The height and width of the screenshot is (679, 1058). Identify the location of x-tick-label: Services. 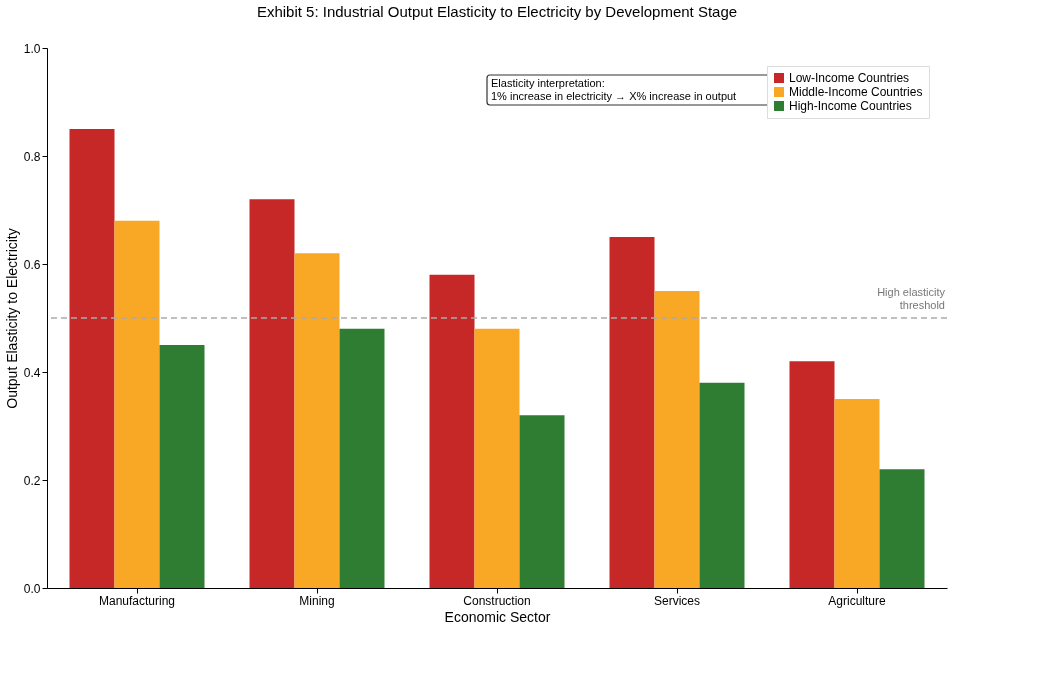
(677, 600).